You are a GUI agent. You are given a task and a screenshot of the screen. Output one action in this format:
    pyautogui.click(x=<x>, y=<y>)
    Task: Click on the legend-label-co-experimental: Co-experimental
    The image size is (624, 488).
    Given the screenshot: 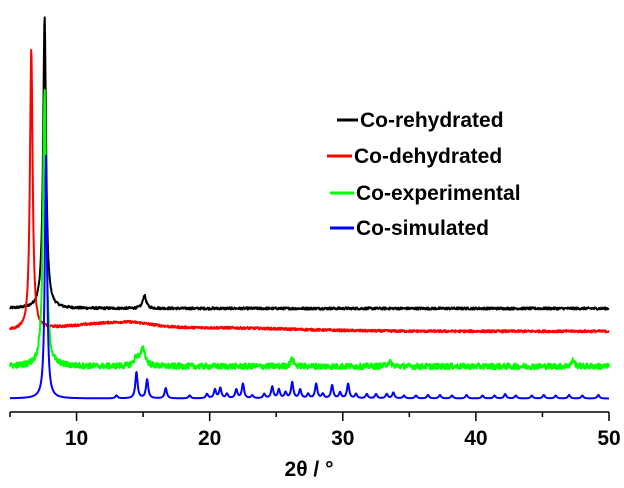 What is the action you would take?
    pyautogui.click(x=438, y=193)
    